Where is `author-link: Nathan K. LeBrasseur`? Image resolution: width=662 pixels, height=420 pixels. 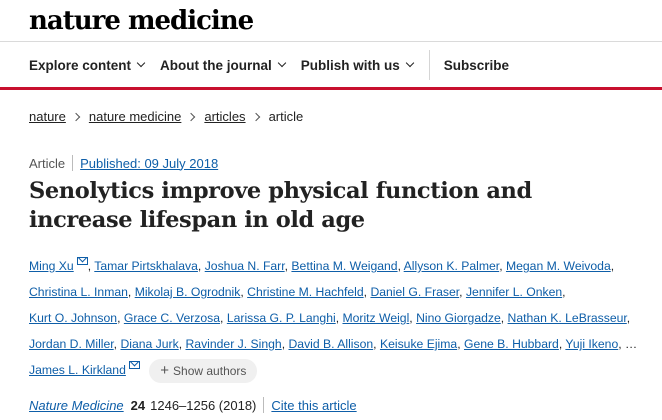
author-link: Nathan K. LeBrasseur is located at coordinates (567, 318).